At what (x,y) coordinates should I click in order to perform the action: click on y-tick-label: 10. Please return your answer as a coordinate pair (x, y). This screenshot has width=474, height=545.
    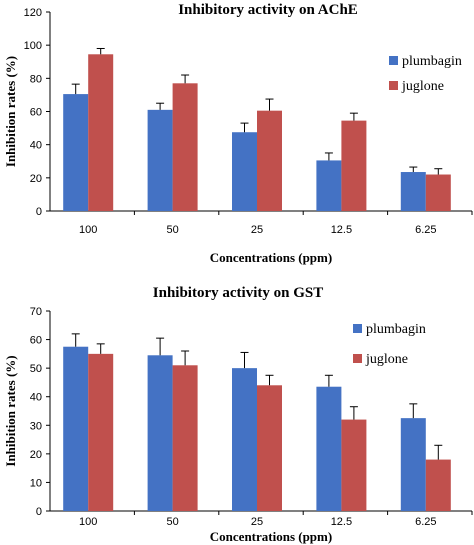
    Looking at the image, I should click on (36, 483).